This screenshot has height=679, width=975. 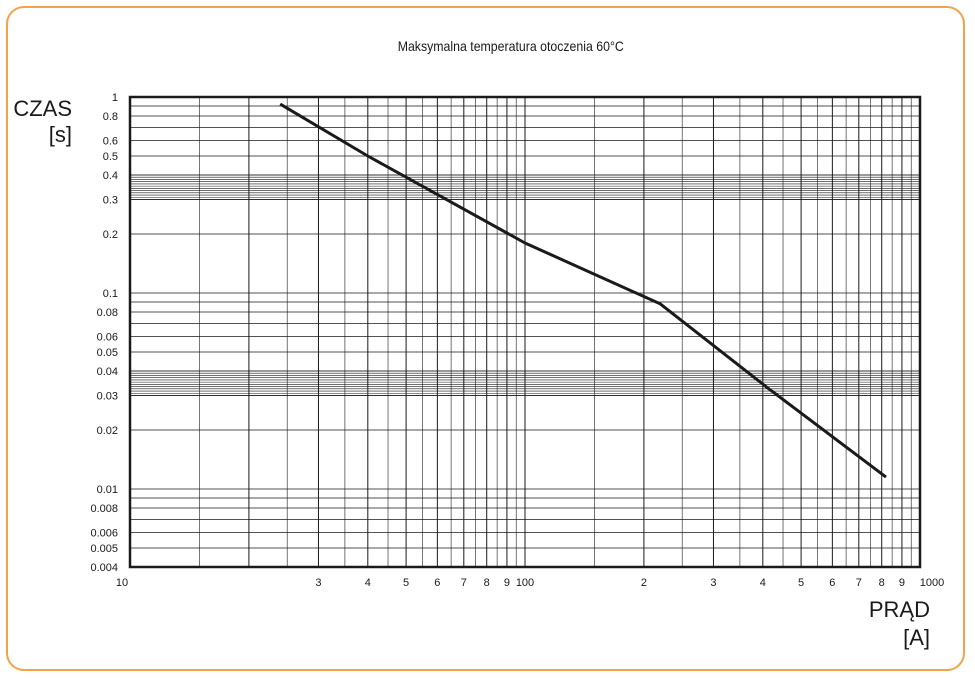 I want to click on x-axis-label: PRĄD [A], so click(x=885, y=624).